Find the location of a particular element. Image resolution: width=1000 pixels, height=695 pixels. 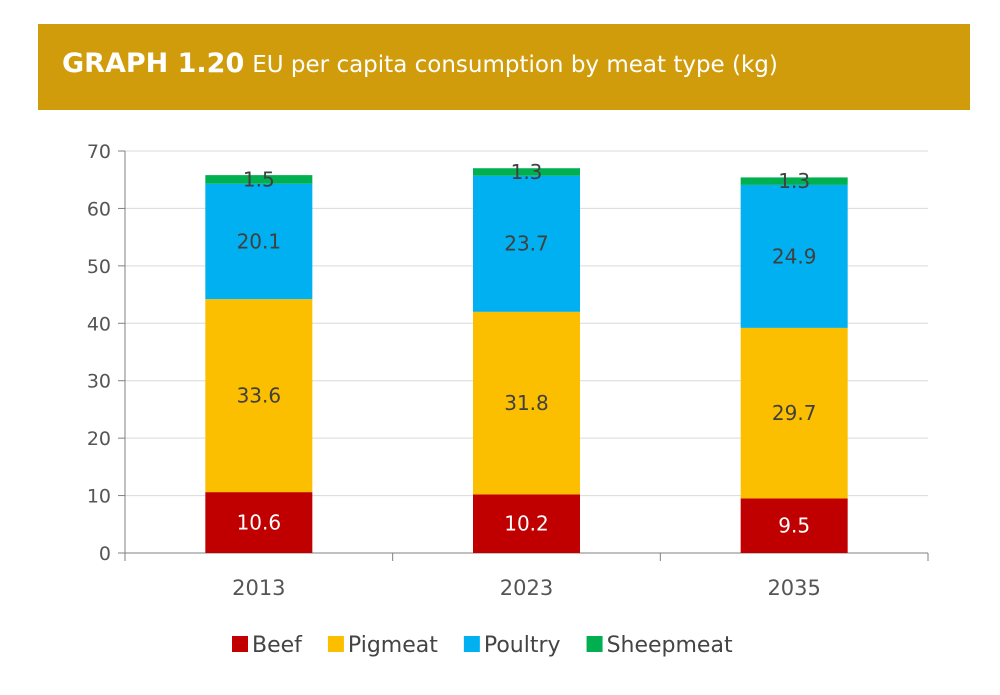

bar-poultry-2023 is located at coordinates (526, 243).